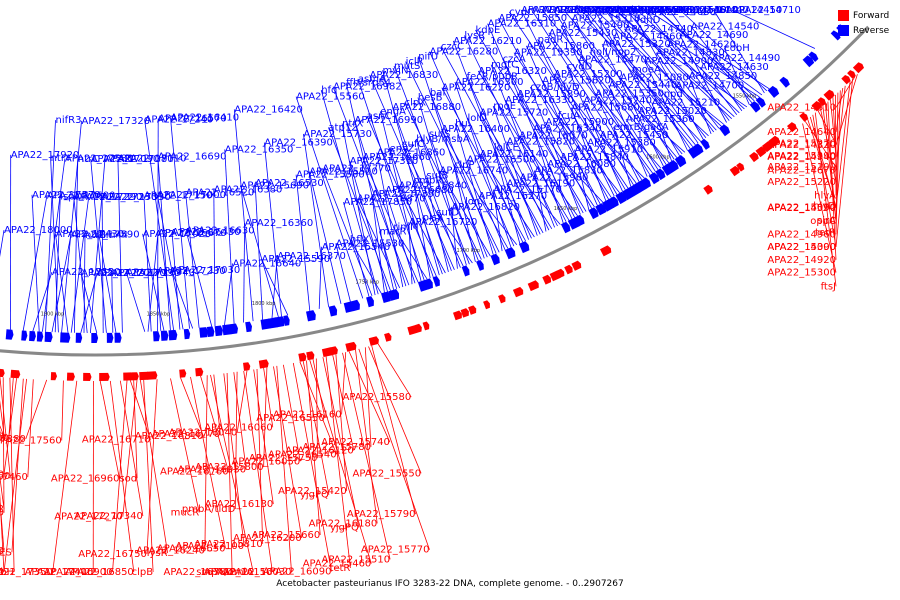  I want to click on legend-forward: Forward, so click(863, 15).